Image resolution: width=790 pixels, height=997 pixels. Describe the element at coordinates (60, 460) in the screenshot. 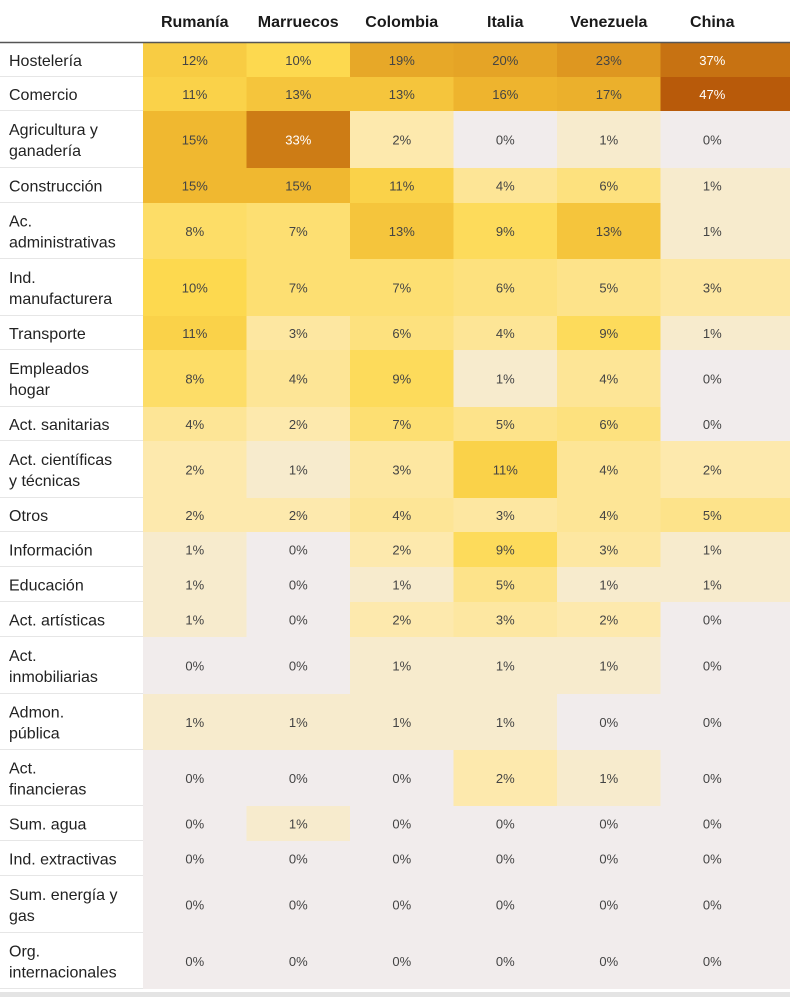

I see `row-label: Act. científicas` at that location.